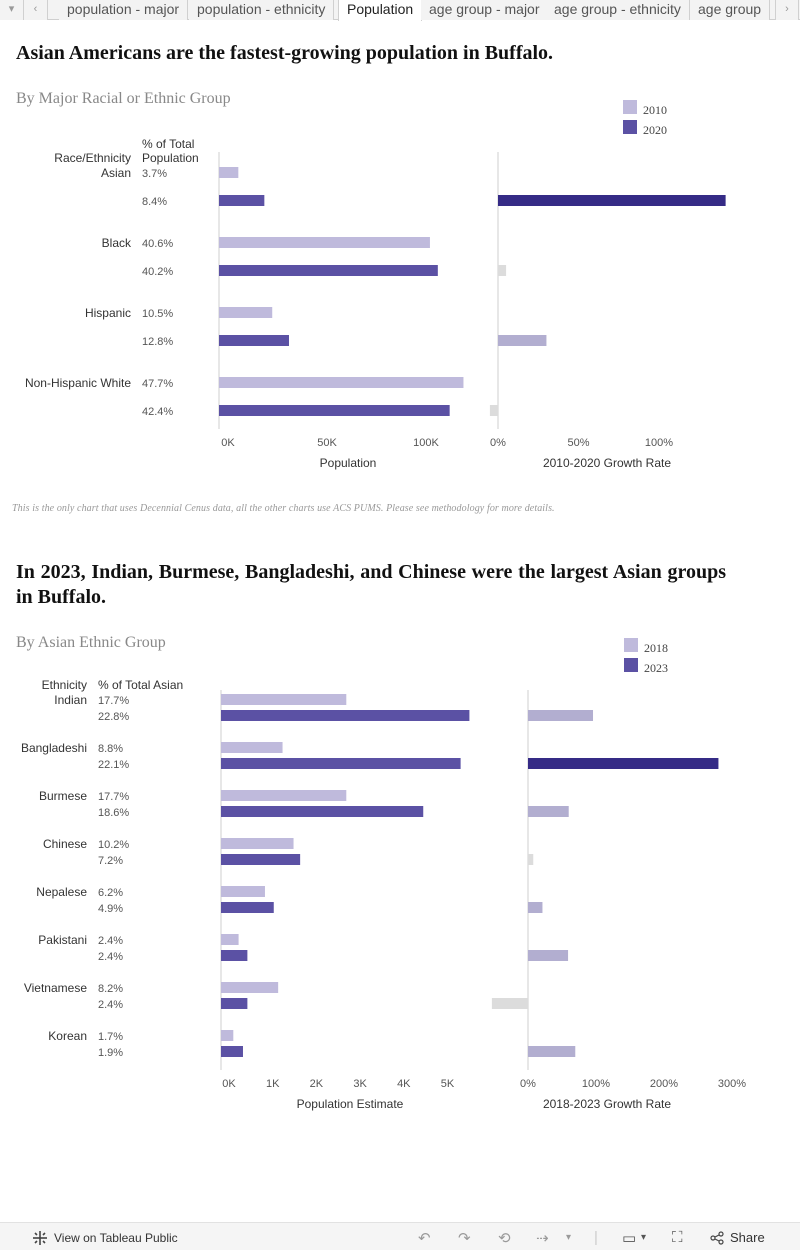 The height and width of the screenshot is (1250, 800). What do you see at coordinates (105, 1238) in the screenshot?
I see `view-on-tableau-link: View on Tableau Public` at bounding box center [105, 1238].